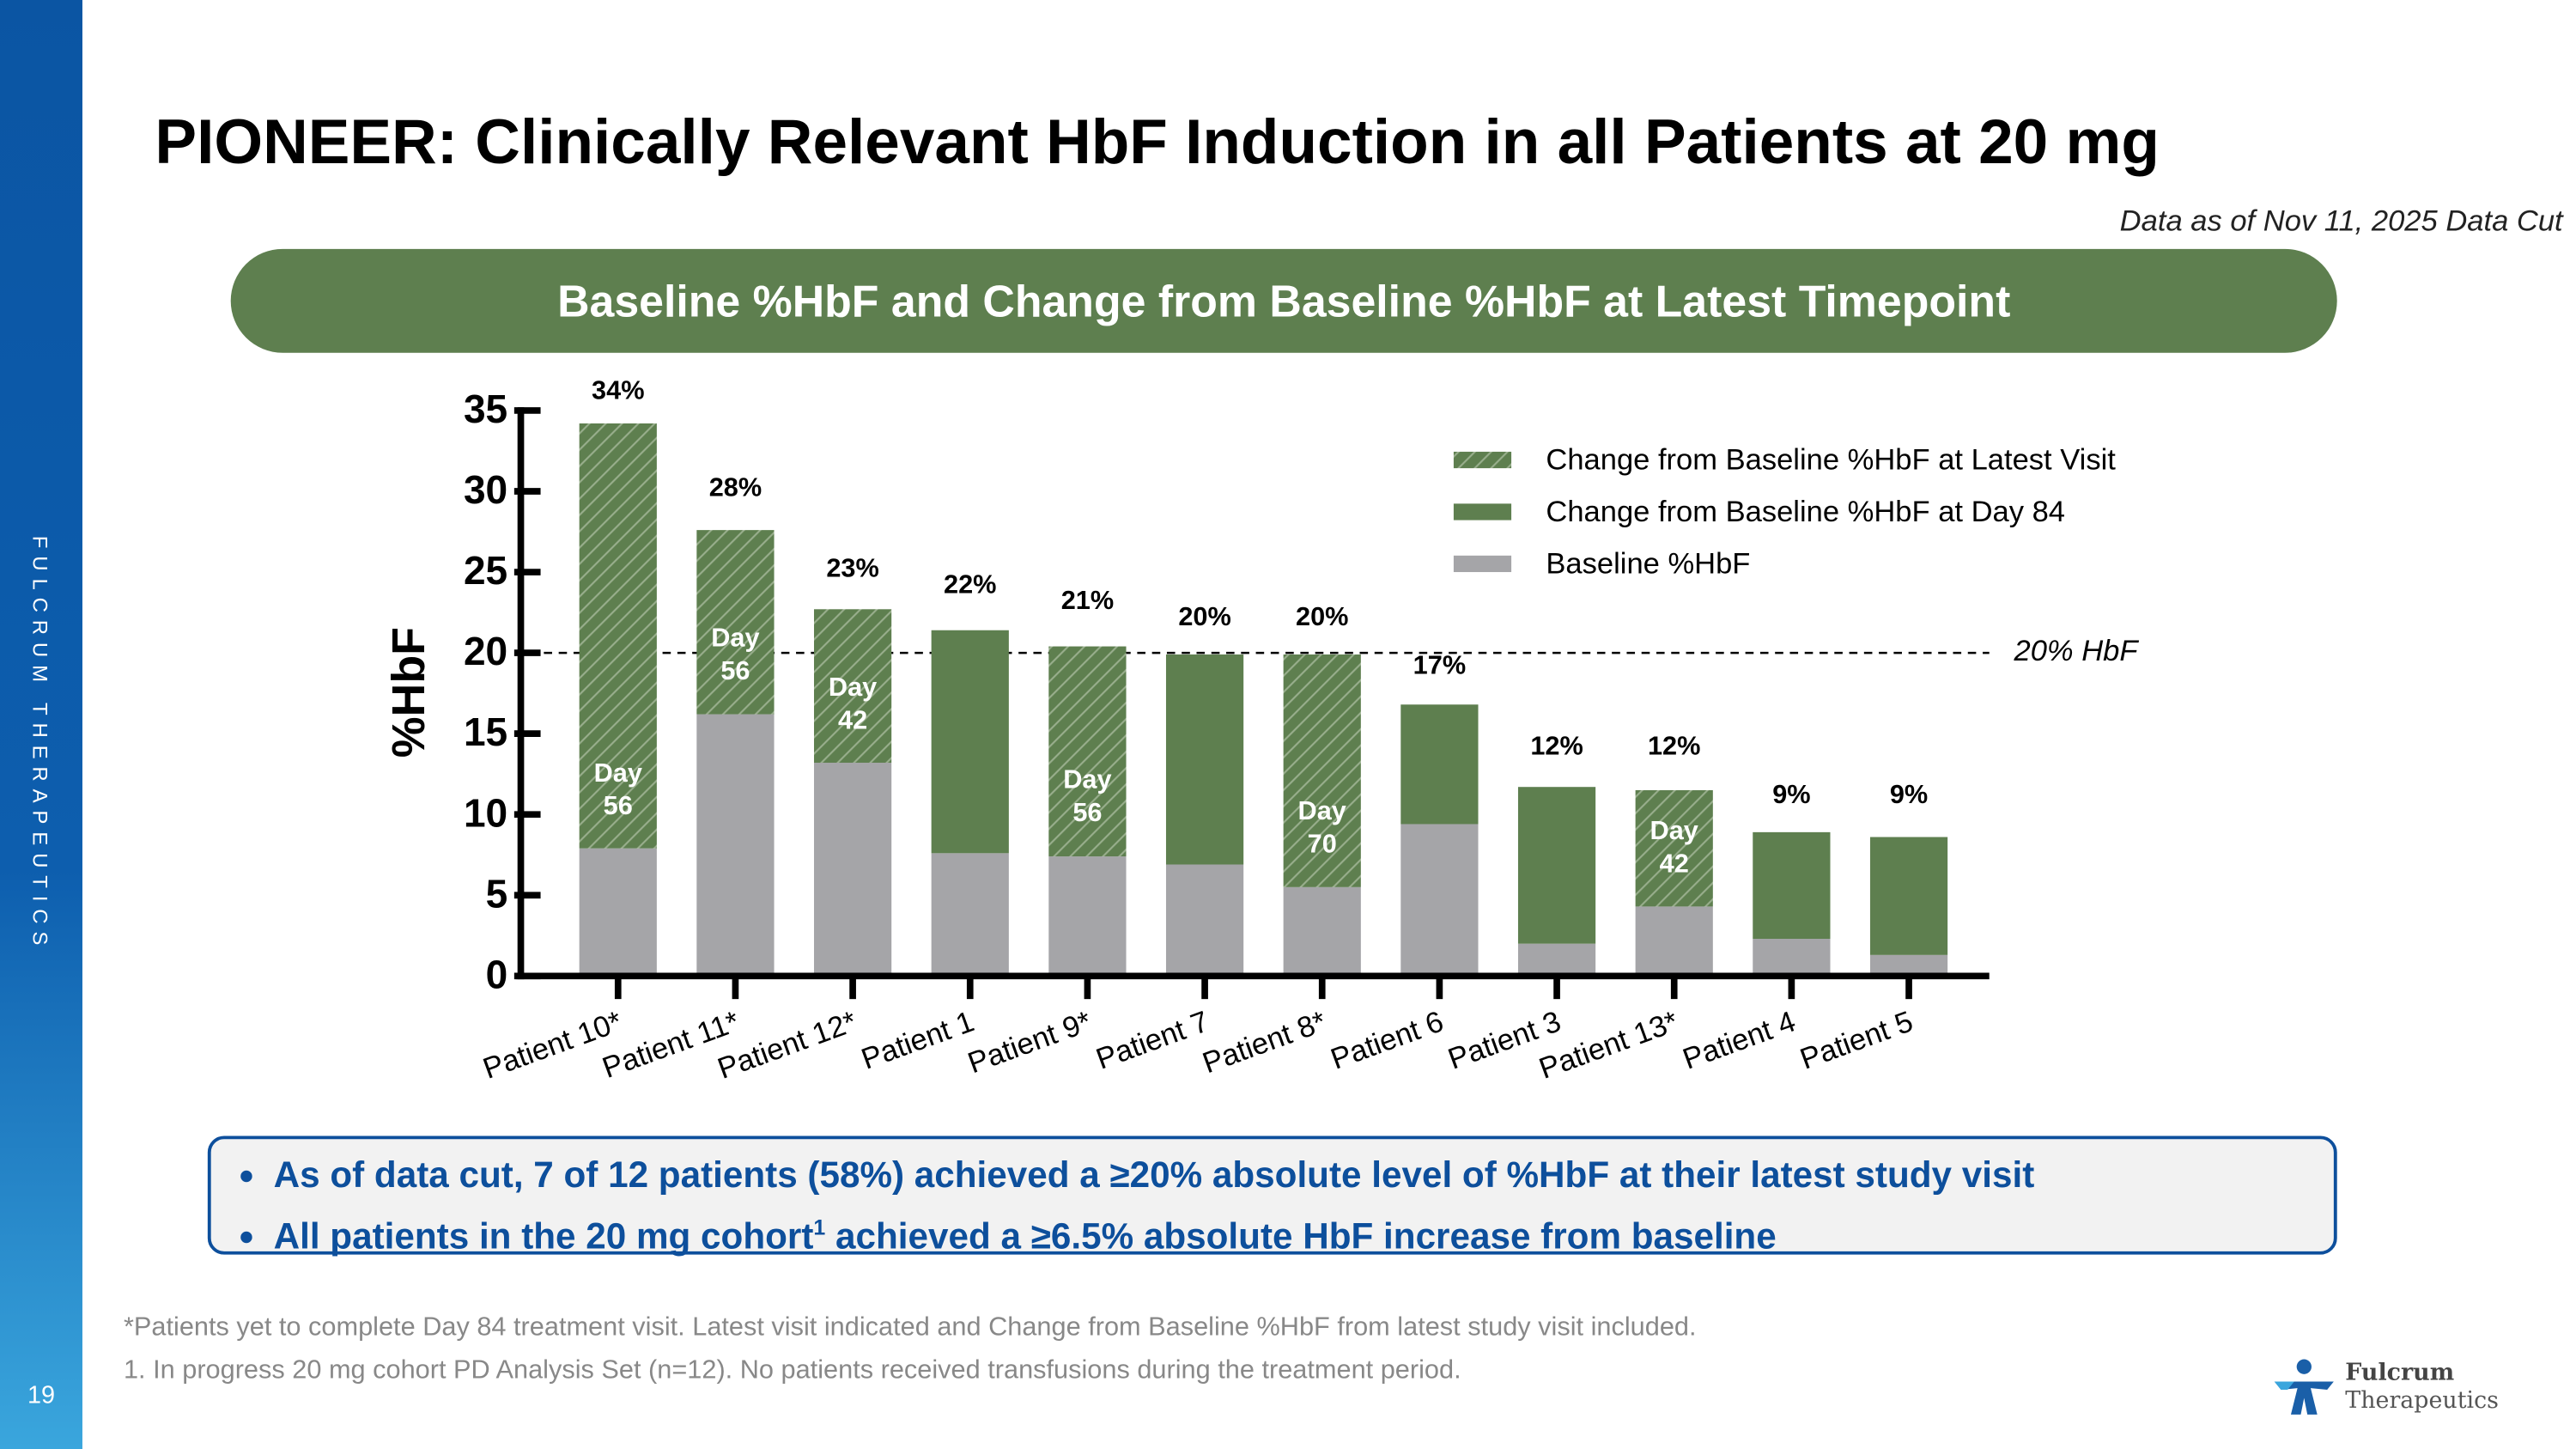 The image size is (2576, 1449). What do you see at coordinates (1857, 1040) in the screenshot?
I see `x-tick-label: Patient 5` at bounding box center [1857, 1040].